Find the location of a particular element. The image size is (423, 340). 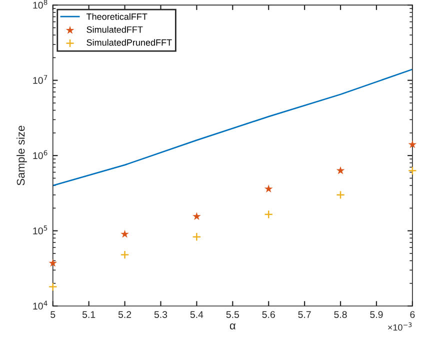

x-tick-label: 5.9 is located at coordinates (376, 314).